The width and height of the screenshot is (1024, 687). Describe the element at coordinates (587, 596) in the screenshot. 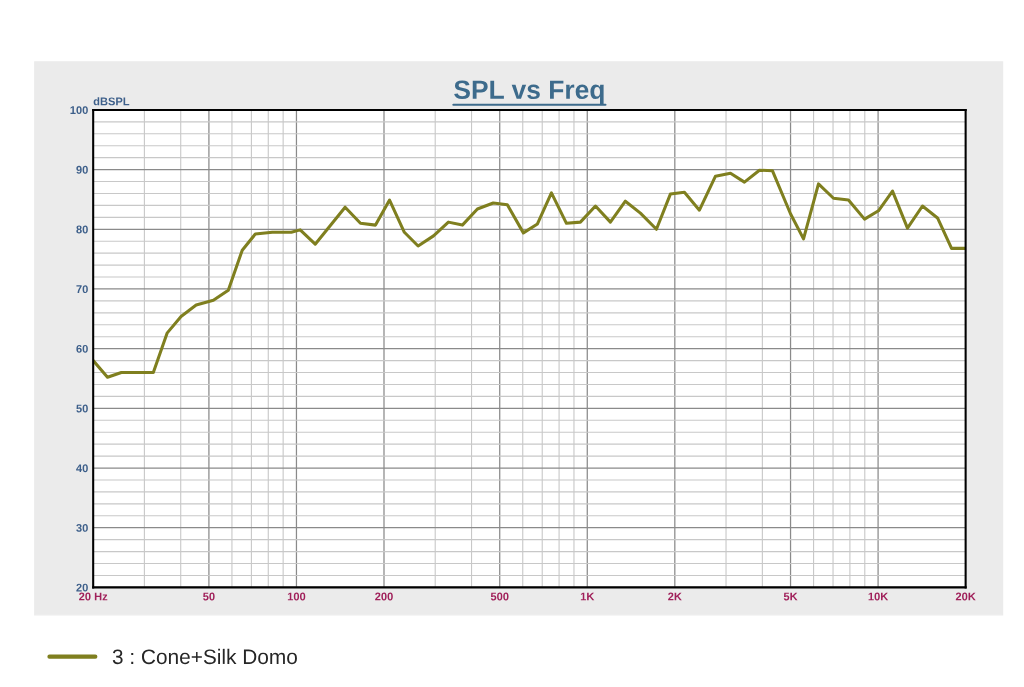

I see `x-tick-label: 1K` at that location.